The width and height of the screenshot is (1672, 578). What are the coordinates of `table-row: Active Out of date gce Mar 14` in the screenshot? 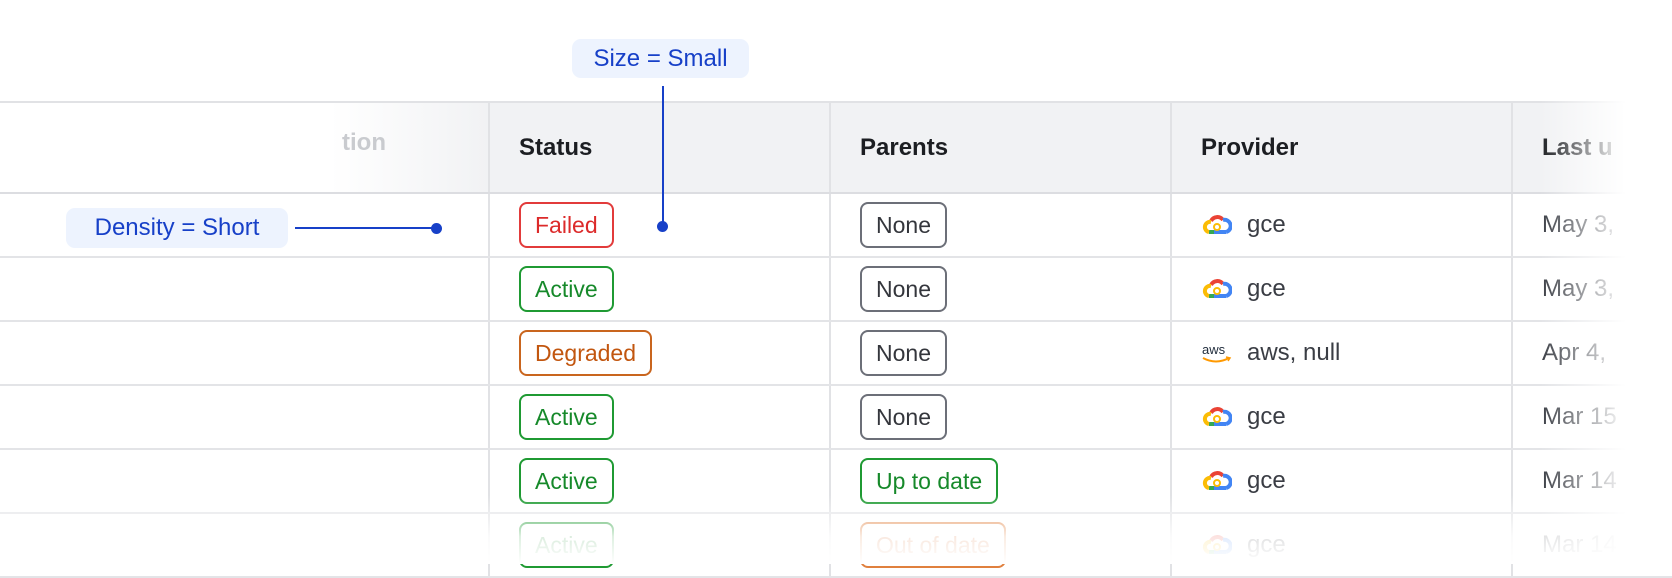 It's located at (836, 546).